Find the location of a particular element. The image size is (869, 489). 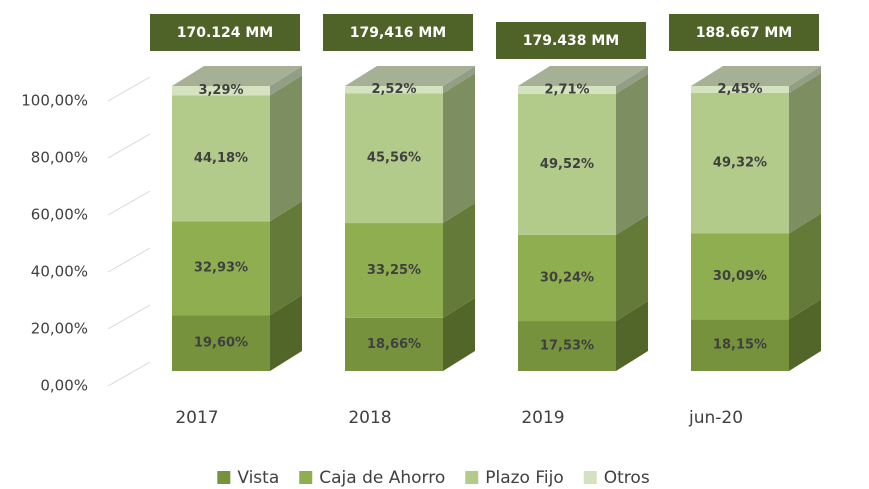

data-label: 3,29% is located at coordinates (220, 90).